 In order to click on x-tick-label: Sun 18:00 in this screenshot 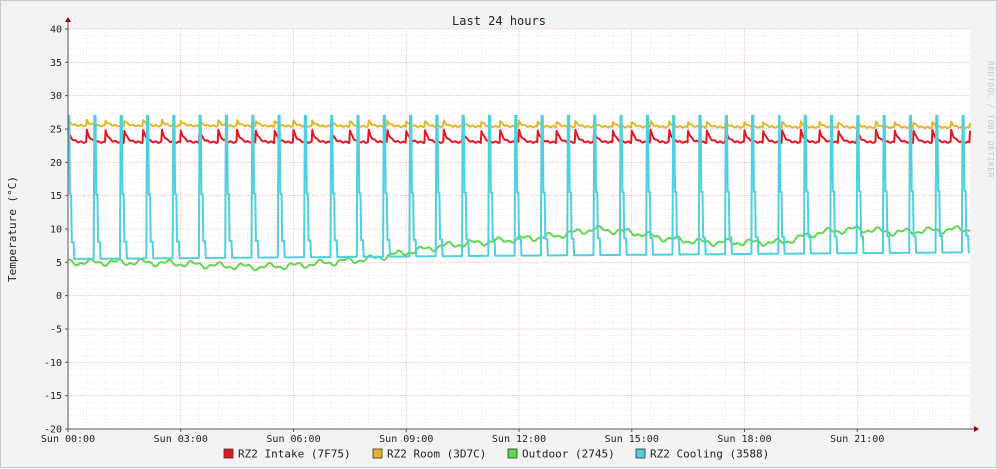, I will do `click(744, 439)`.